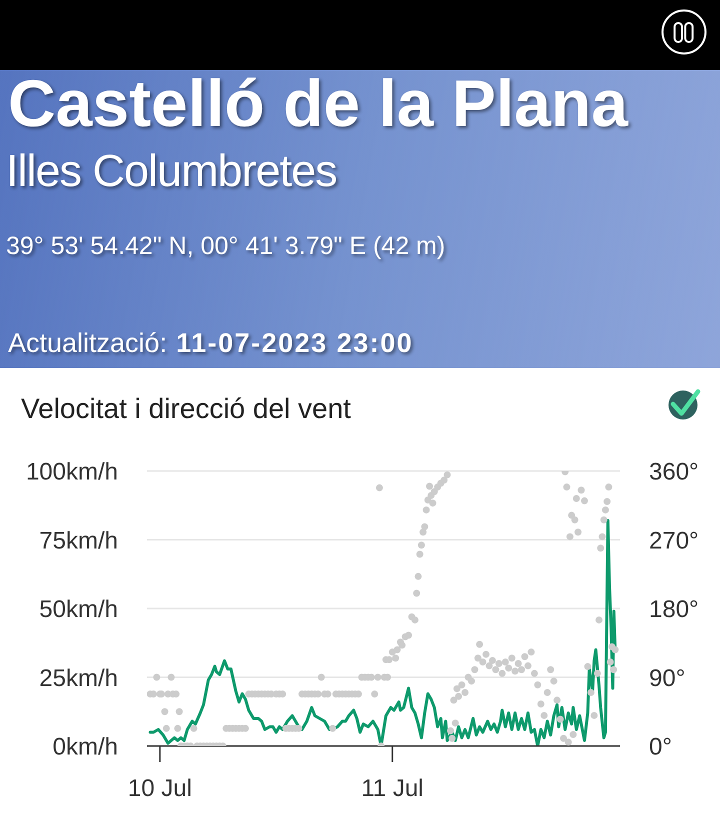  What do you see at coordinates (226, 246) in the screenshot?
I see `text: 39° 53' 54.42" N, 00° 41' 3.79" E (42 m)` at bounding box center [226, 246].